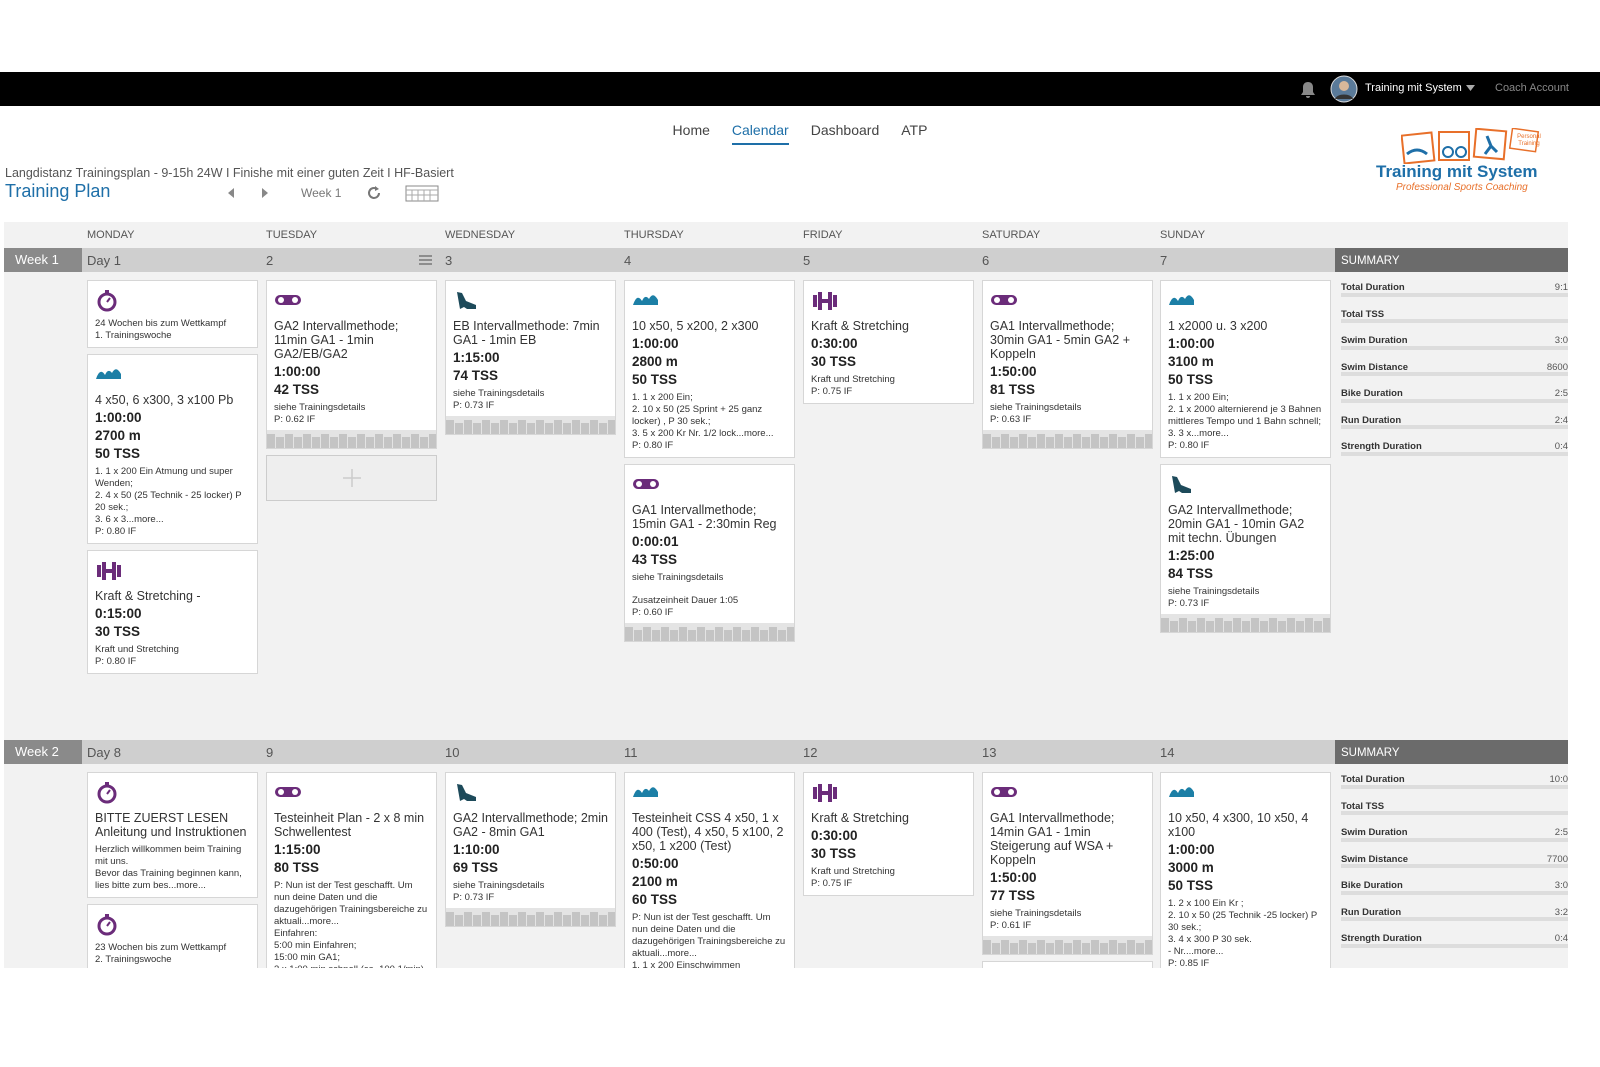  I want to click on summary-title: SUMMARY, so click(1451, 752).